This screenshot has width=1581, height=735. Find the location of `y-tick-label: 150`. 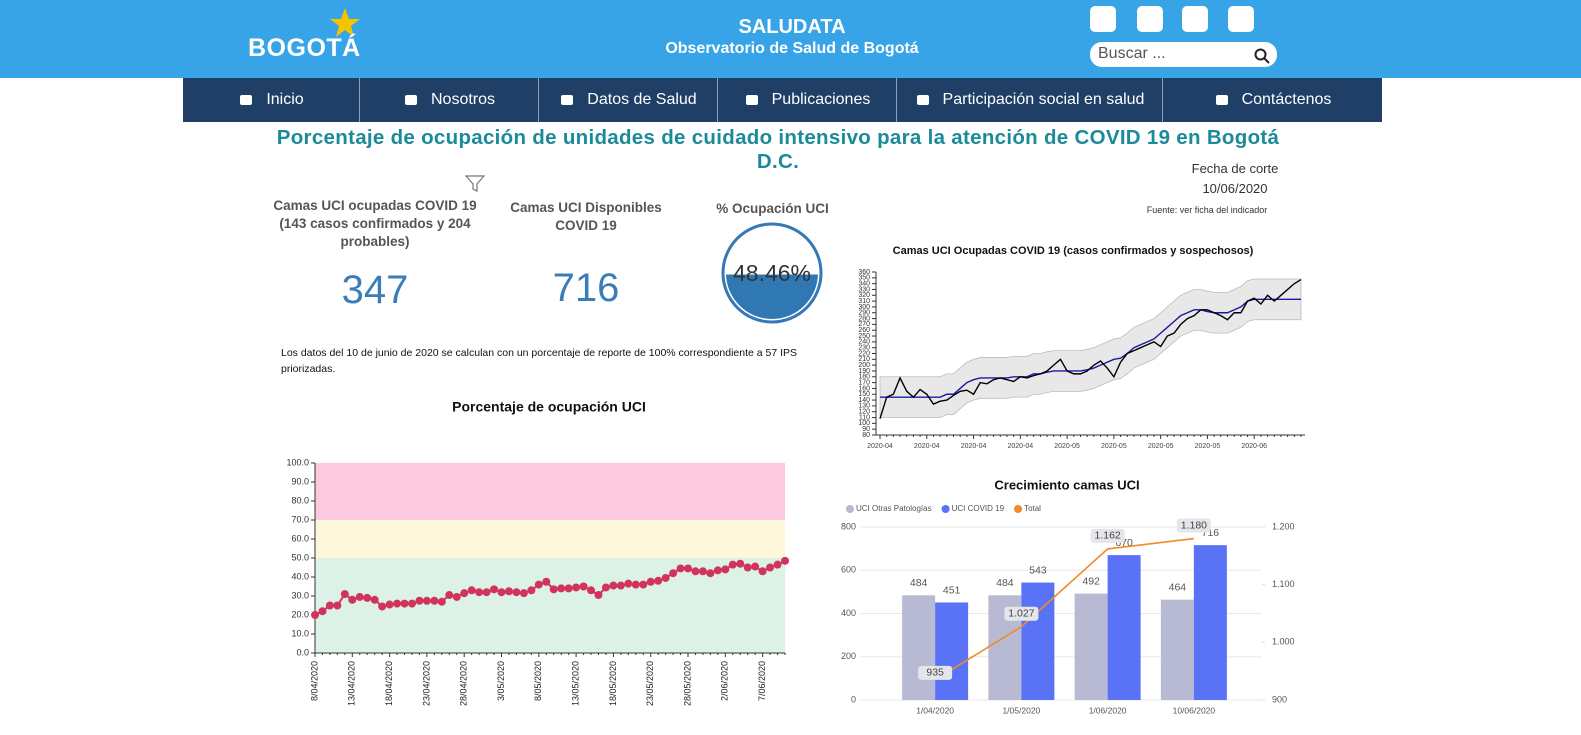

y-tick-label: 150 is located at coordinates (864, 394).